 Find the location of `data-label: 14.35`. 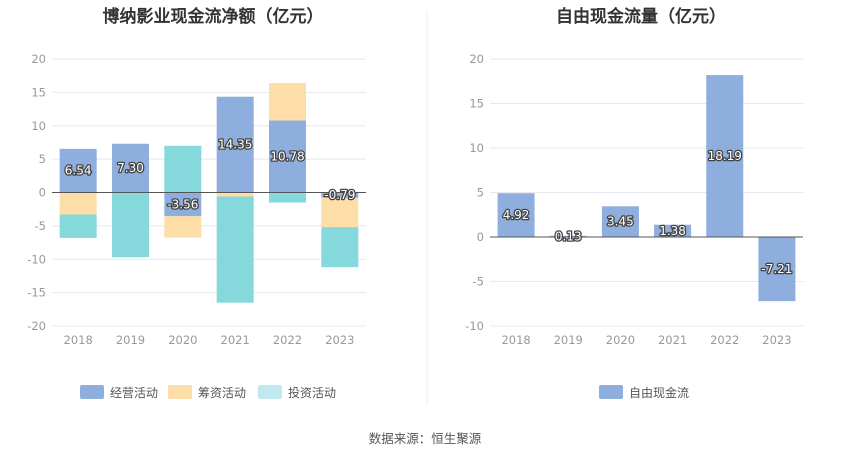

data-label: 14.35 is located at coordinates (235, 145).